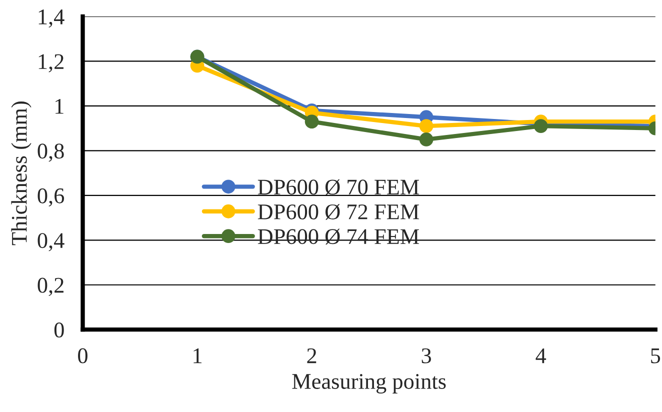 The height and width of the screenshot is (412, 662). I want to click on x-tick-label: 2, so click(311, 356).